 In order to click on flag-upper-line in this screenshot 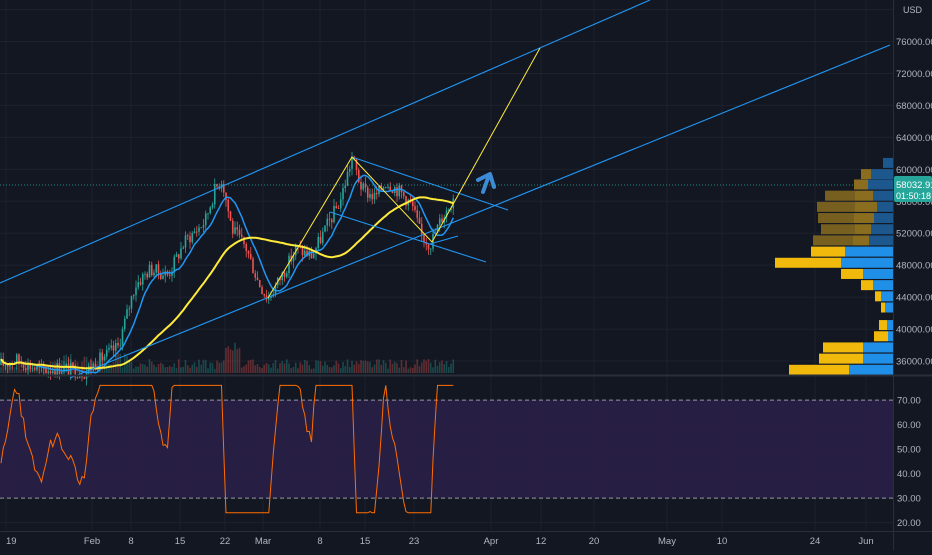, I will do `click(430, 183)`.